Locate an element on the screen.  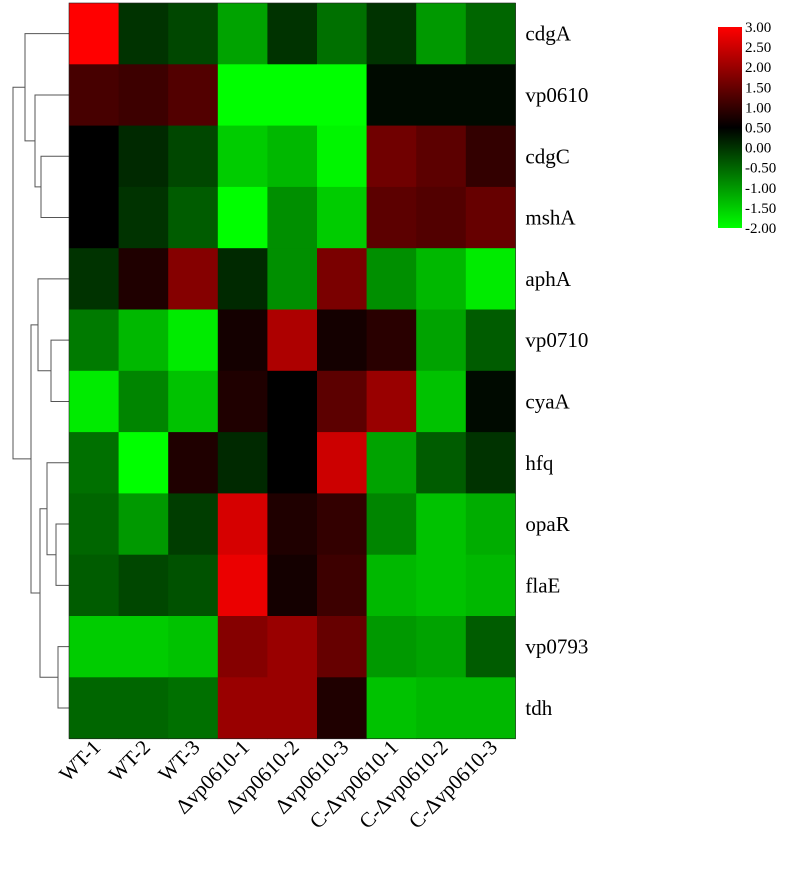
color-scale-tick-label: 1.50 is located at coordinates (758, 88).